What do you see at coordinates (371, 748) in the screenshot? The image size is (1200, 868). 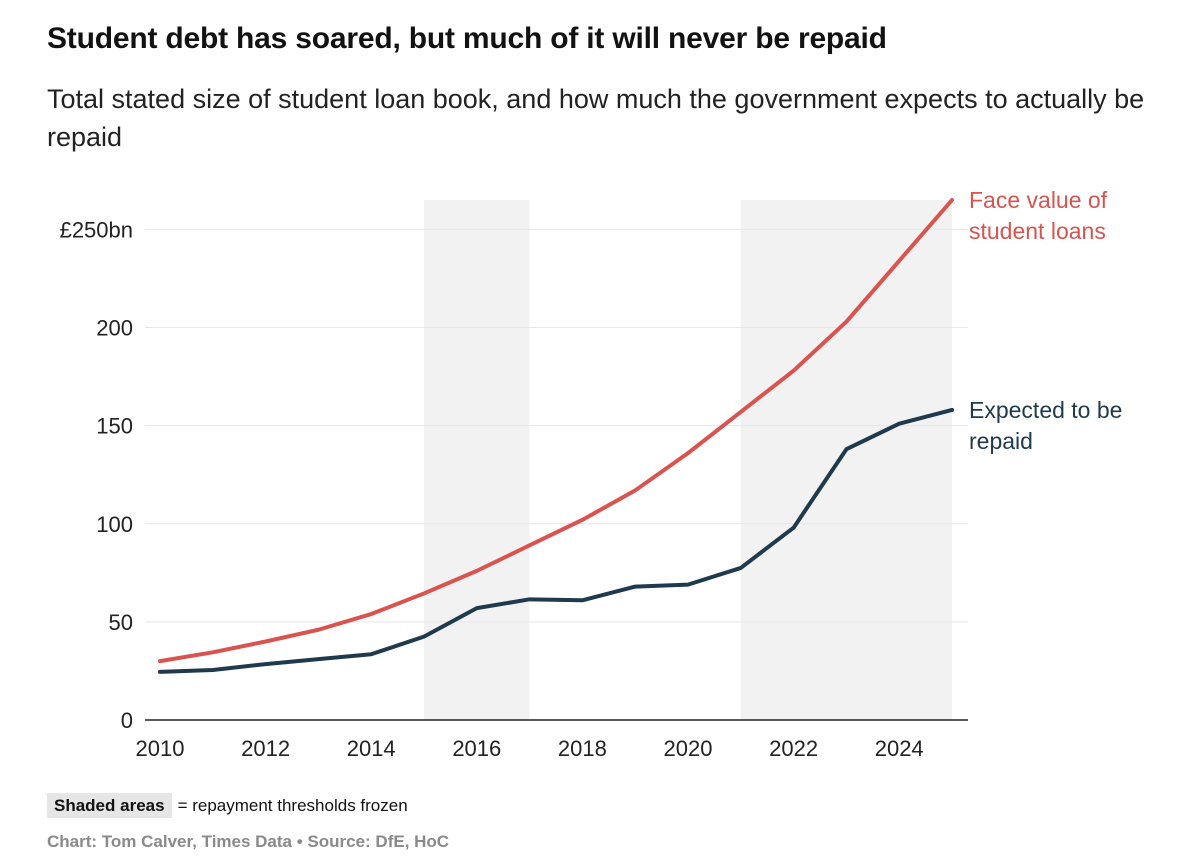 I see `x-tick-label-2014: 2014` at bounding box center [371, 748].